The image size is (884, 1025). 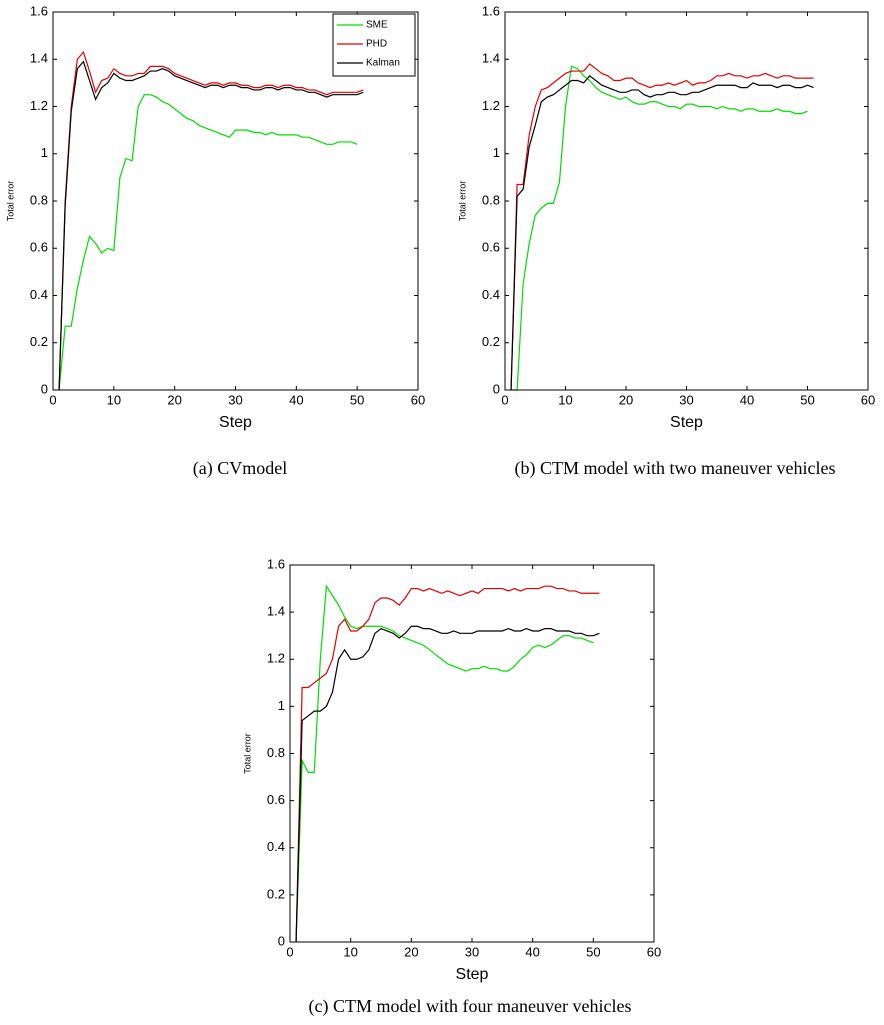 I want to click on caption: (b) CTM model with two maneuver vehicles, so click(x=675, y=468).